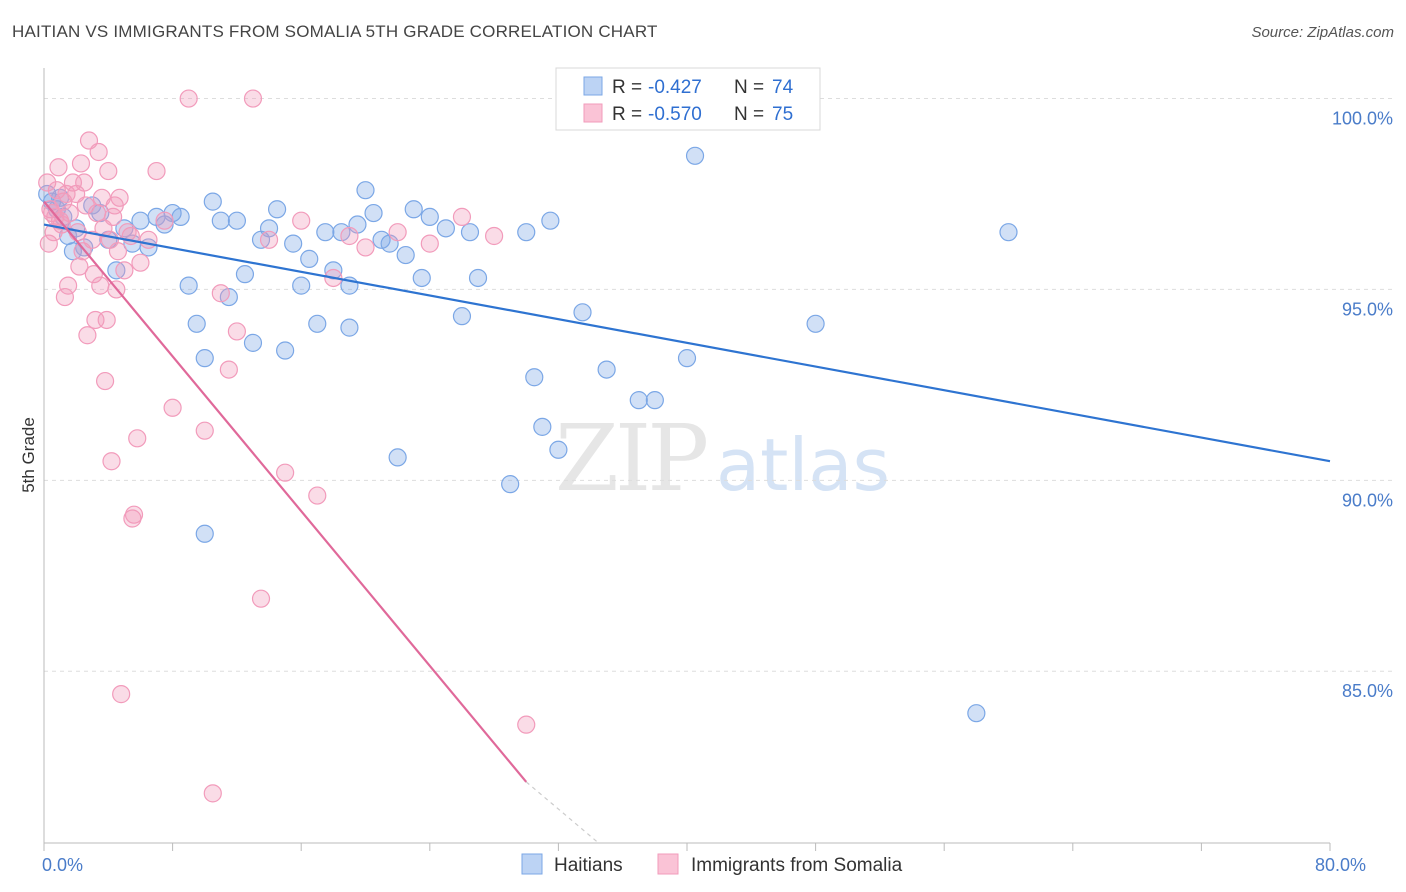  I want to click on watermark-atlas: atlas, so click(803, 465).